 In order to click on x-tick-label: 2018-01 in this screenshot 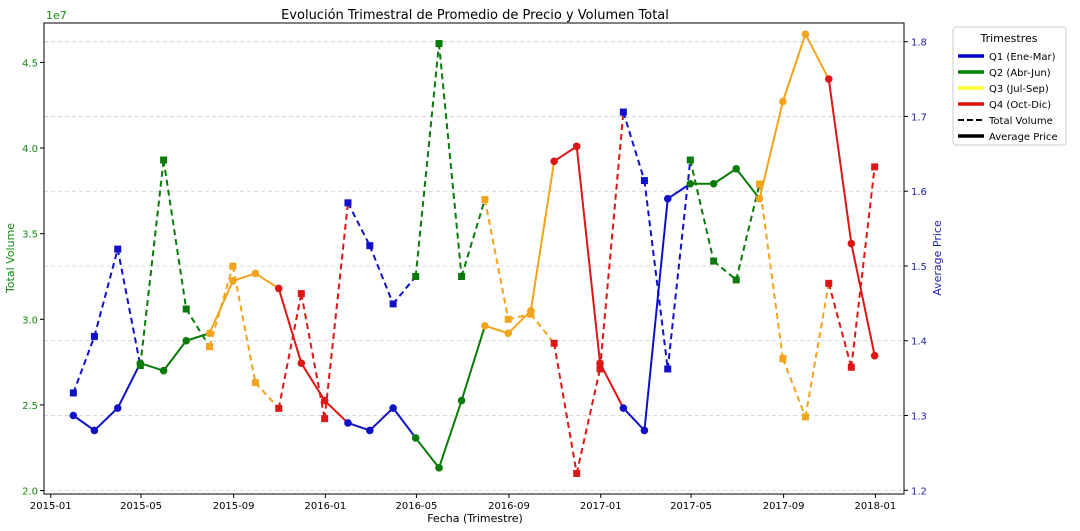, I will do `click(876, 506)`.